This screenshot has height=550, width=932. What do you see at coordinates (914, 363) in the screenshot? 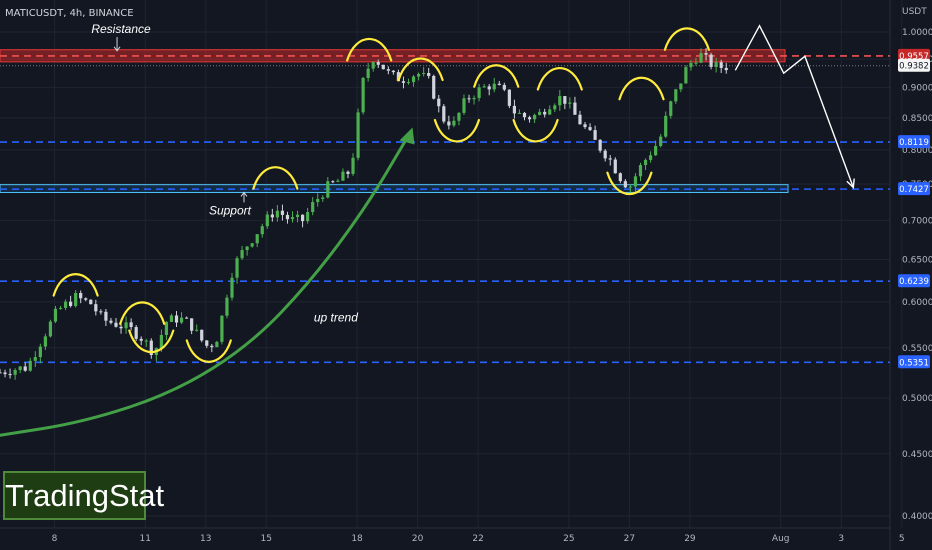
I see `price-badge-label: 0.5351` at bounding box center [914, 363].